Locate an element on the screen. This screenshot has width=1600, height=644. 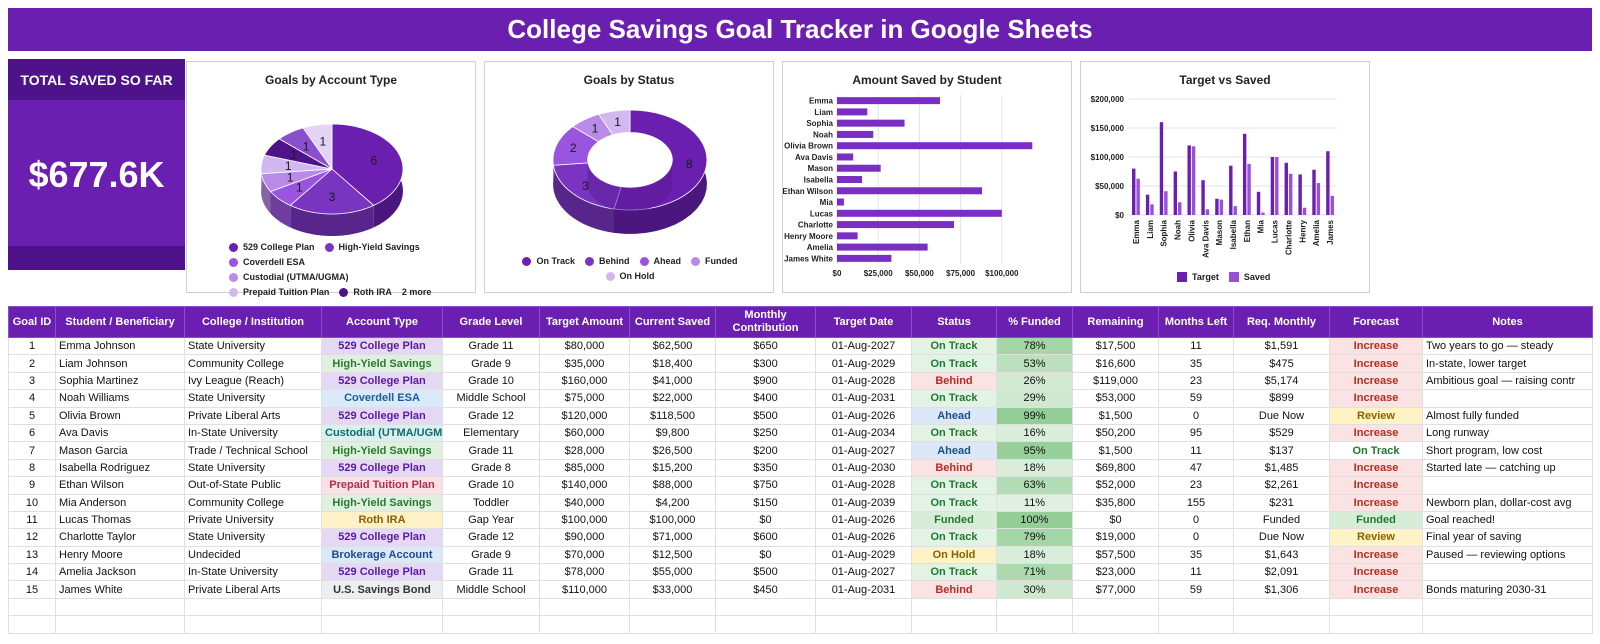
table-cell: 155 is located at coordinates (1196, 502).